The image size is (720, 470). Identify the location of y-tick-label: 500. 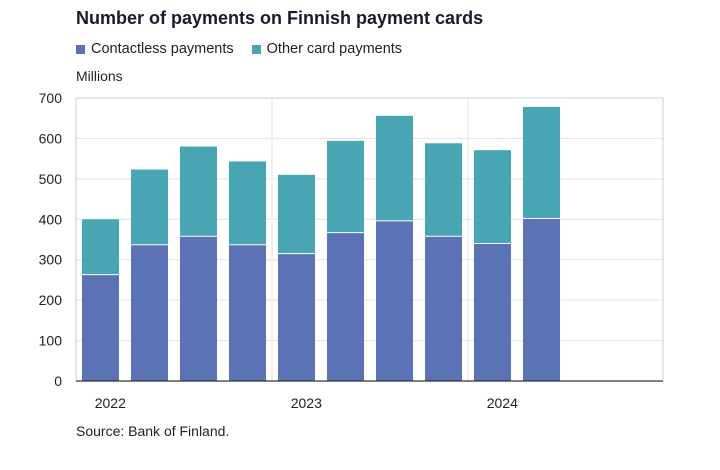
(51, 179).